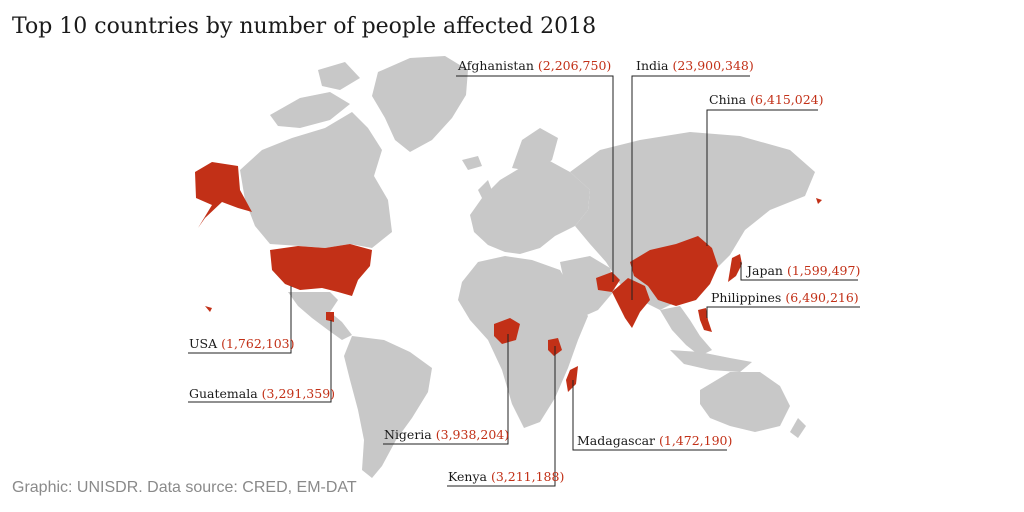 The image size is (1024, 512). Describe the element at coordinates (408, 434) in the screenshot. I see `country-name: Nigeria` at that location.